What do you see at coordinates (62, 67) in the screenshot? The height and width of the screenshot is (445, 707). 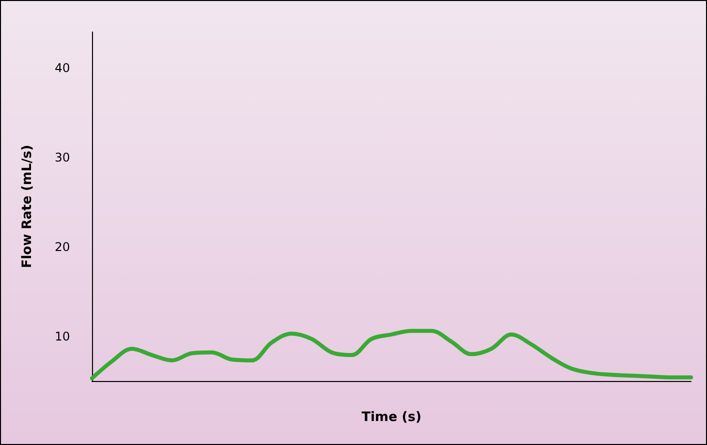 I see `y-tick-label: 40` at bounding box center [62, 67].